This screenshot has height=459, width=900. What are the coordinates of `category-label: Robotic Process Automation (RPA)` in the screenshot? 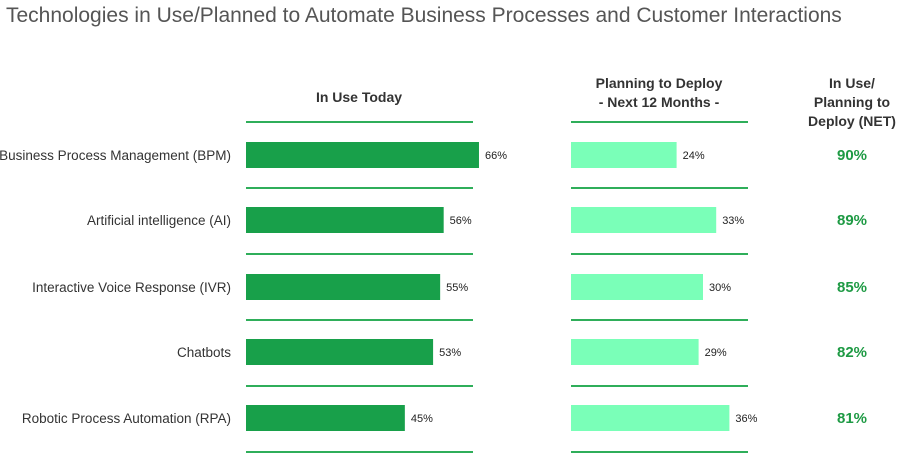 It's located at (126, 418).